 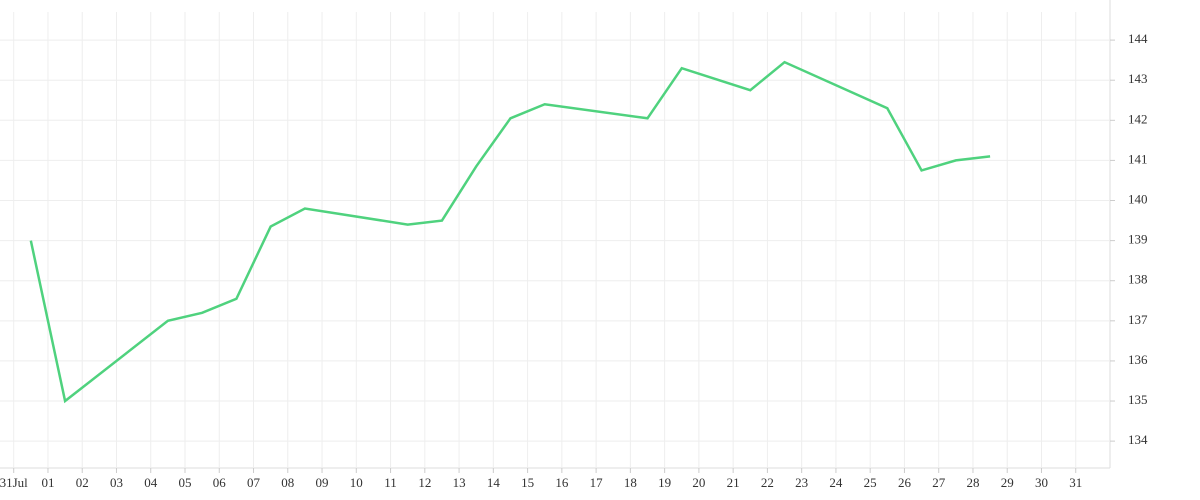 I want to click on x-tick-label: 07, so click(x=254, y=482).